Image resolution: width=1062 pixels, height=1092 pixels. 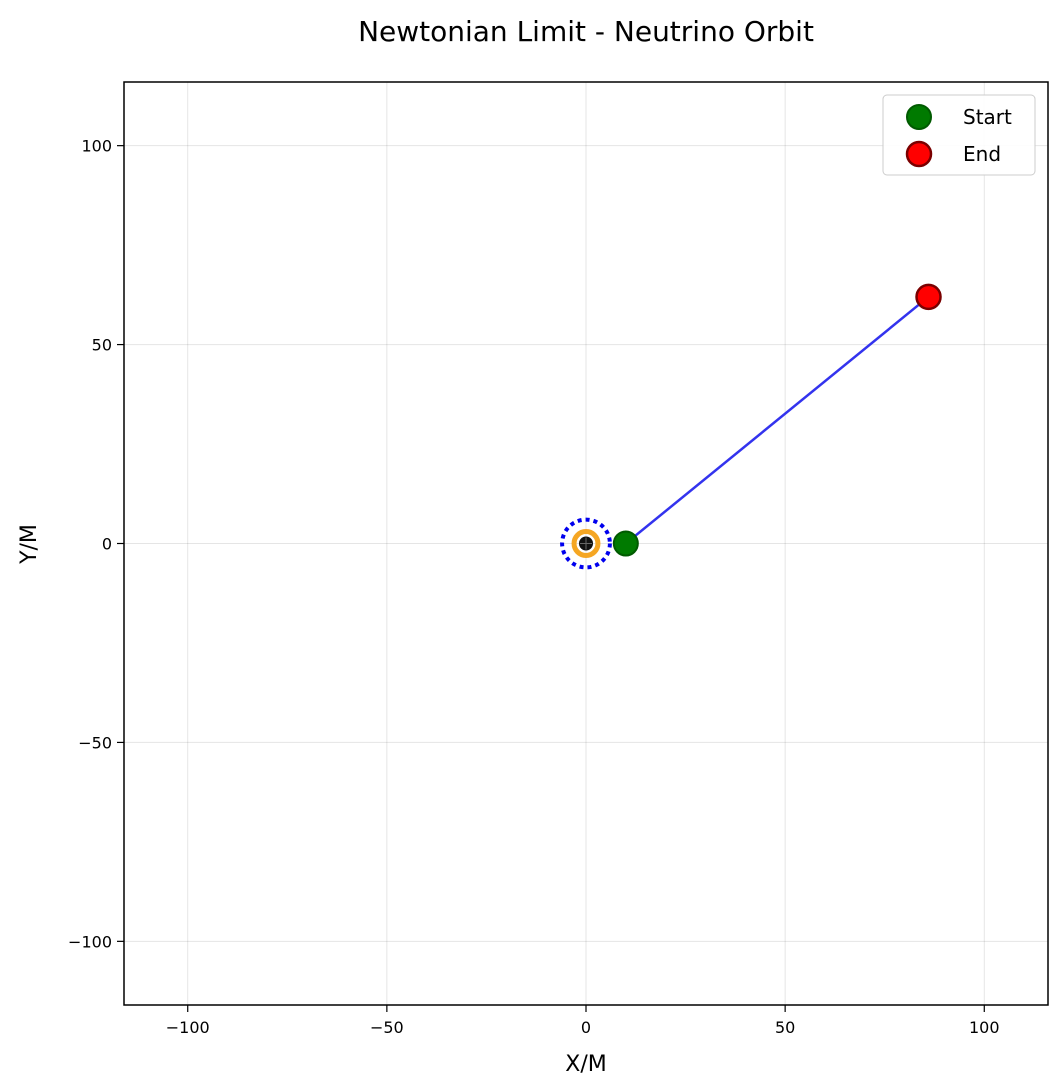 I want to click on x-axis-label: X/M, so click(x=585, y=1064).